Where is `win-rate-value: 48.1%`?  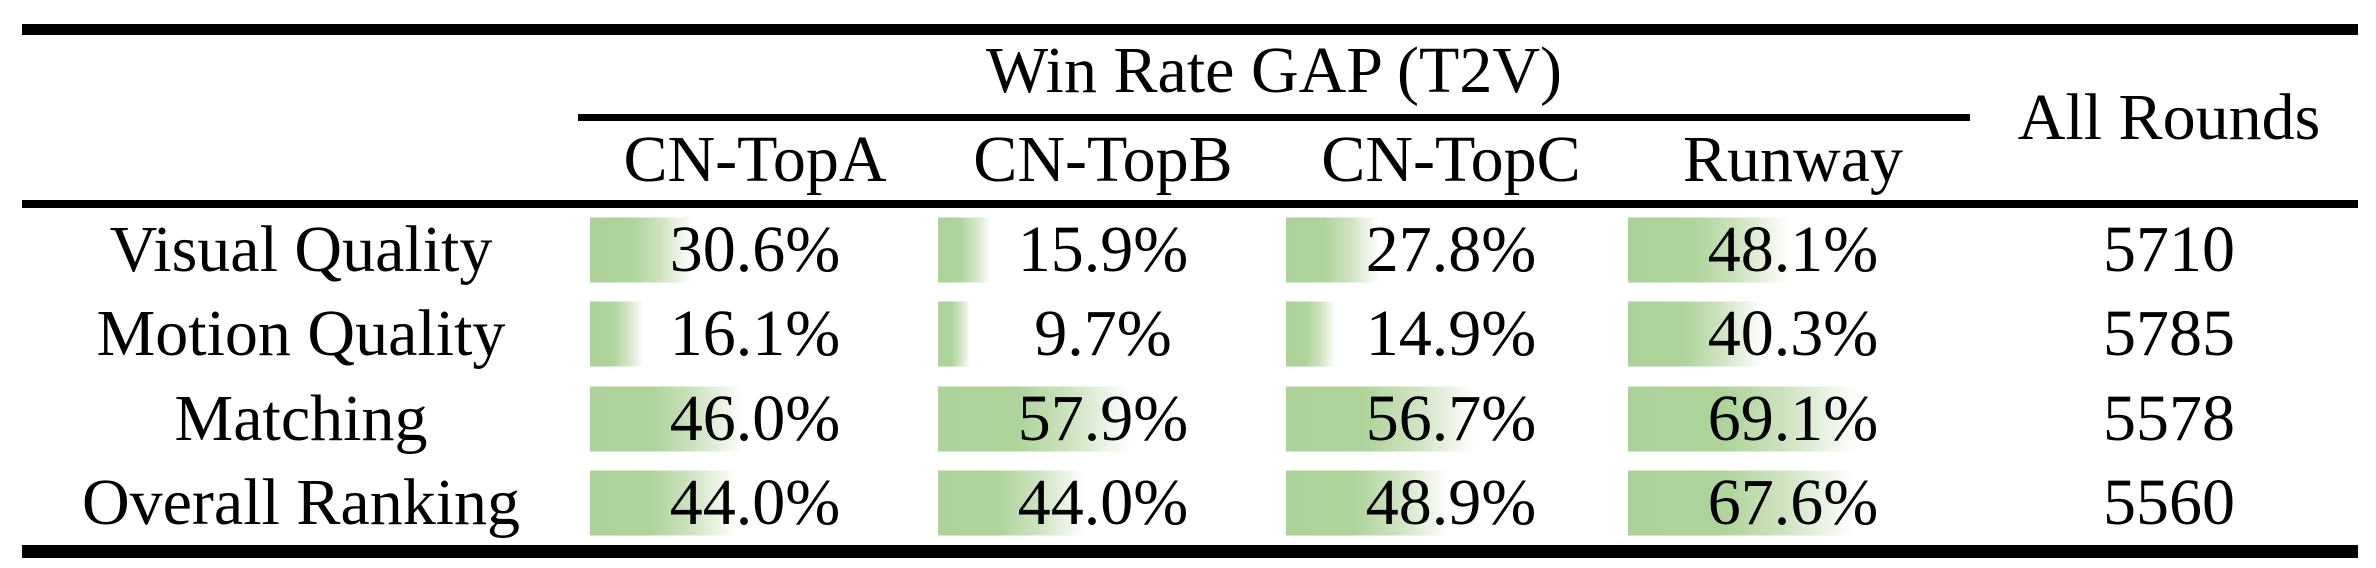
win-rate-value: 48.1% is located at coordinates (1793, 250).